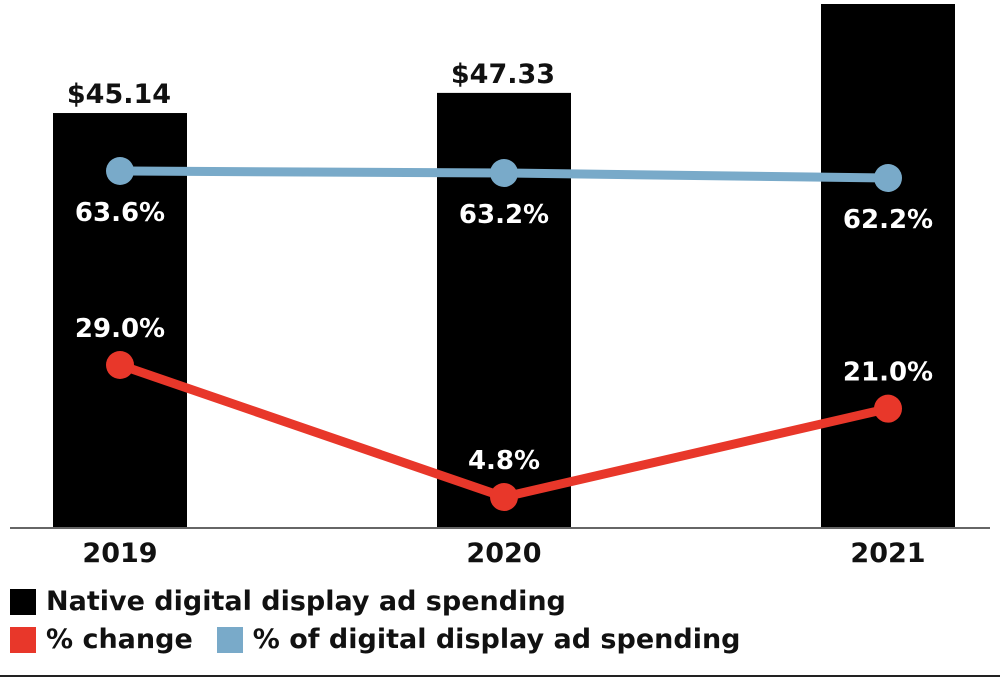  I want to click on ticks-layer: 2019 2020 2021, so click(503, 553).